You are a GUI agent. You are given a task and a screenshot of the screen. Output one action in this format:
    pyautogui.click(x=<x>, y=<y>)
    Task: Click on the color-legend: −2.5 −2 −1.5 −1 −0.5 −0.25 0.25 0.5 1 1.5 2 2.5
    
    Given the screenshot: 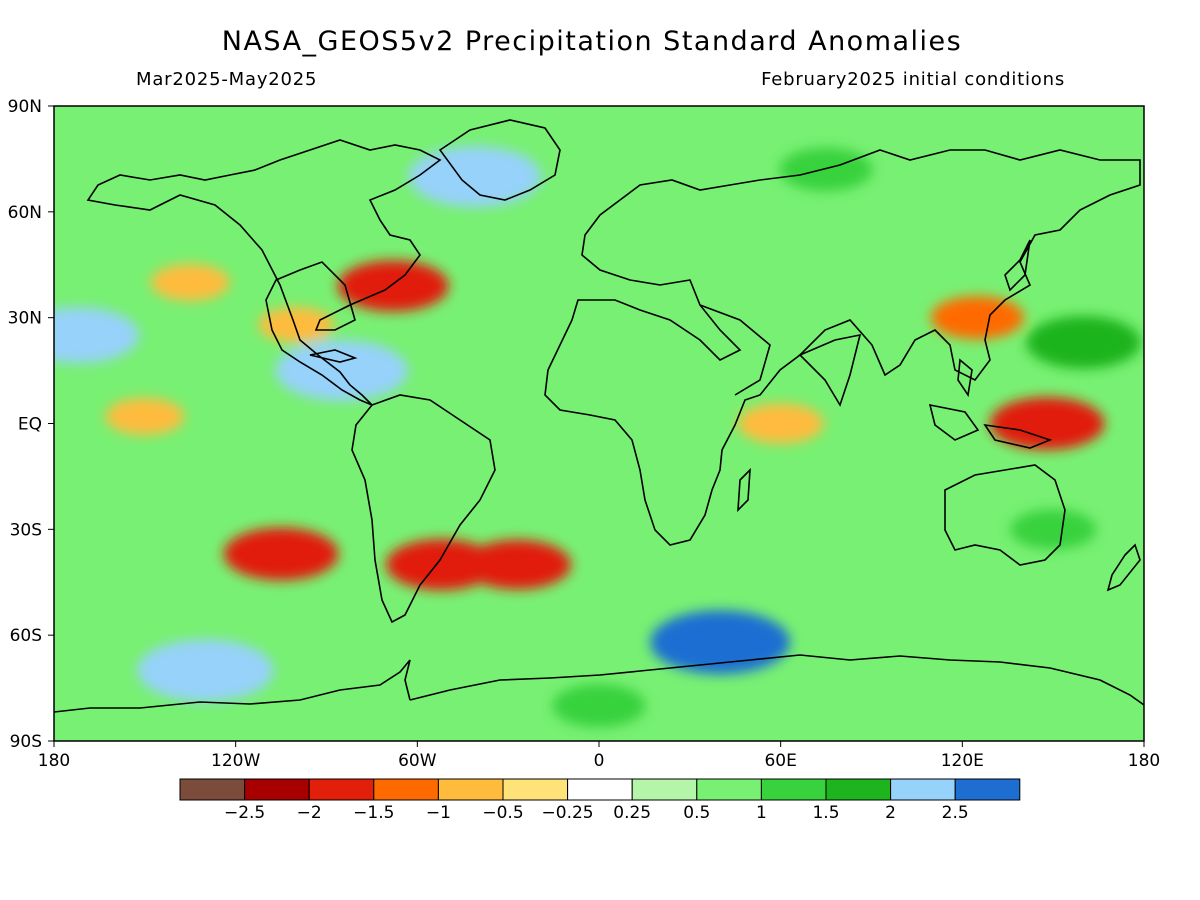 What is the action you would take?
    pyautogui.click(x=600, y=800)
    